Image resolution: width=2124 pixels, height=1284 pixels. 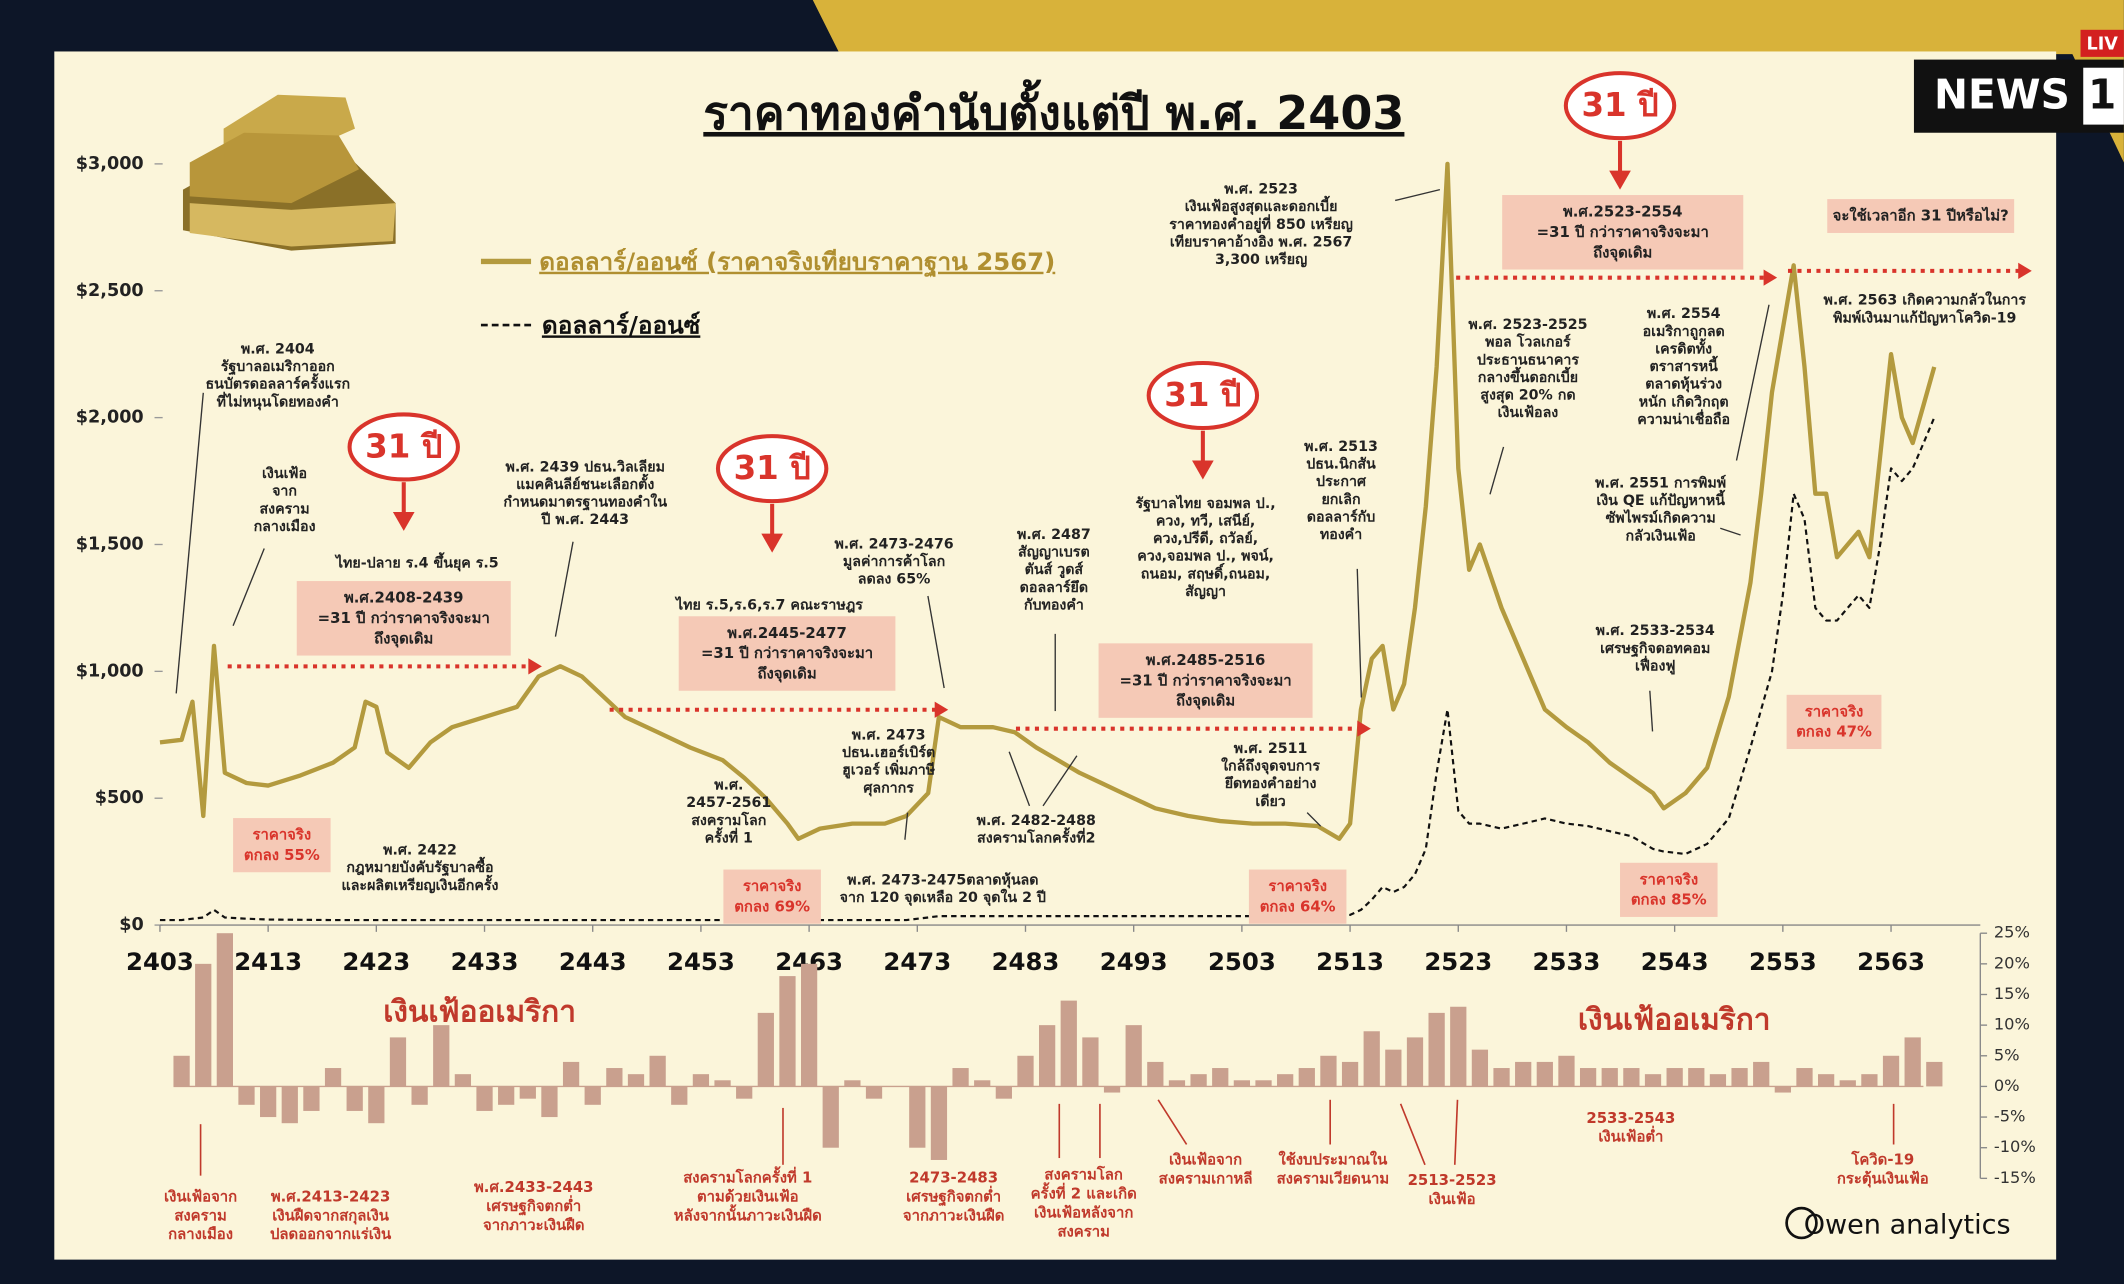 What do you see at coordinates (1684, 401) in the screenshot?
I see `annotation: หนัก เกิดวิกฤต` at bounding box center [1684, 401].